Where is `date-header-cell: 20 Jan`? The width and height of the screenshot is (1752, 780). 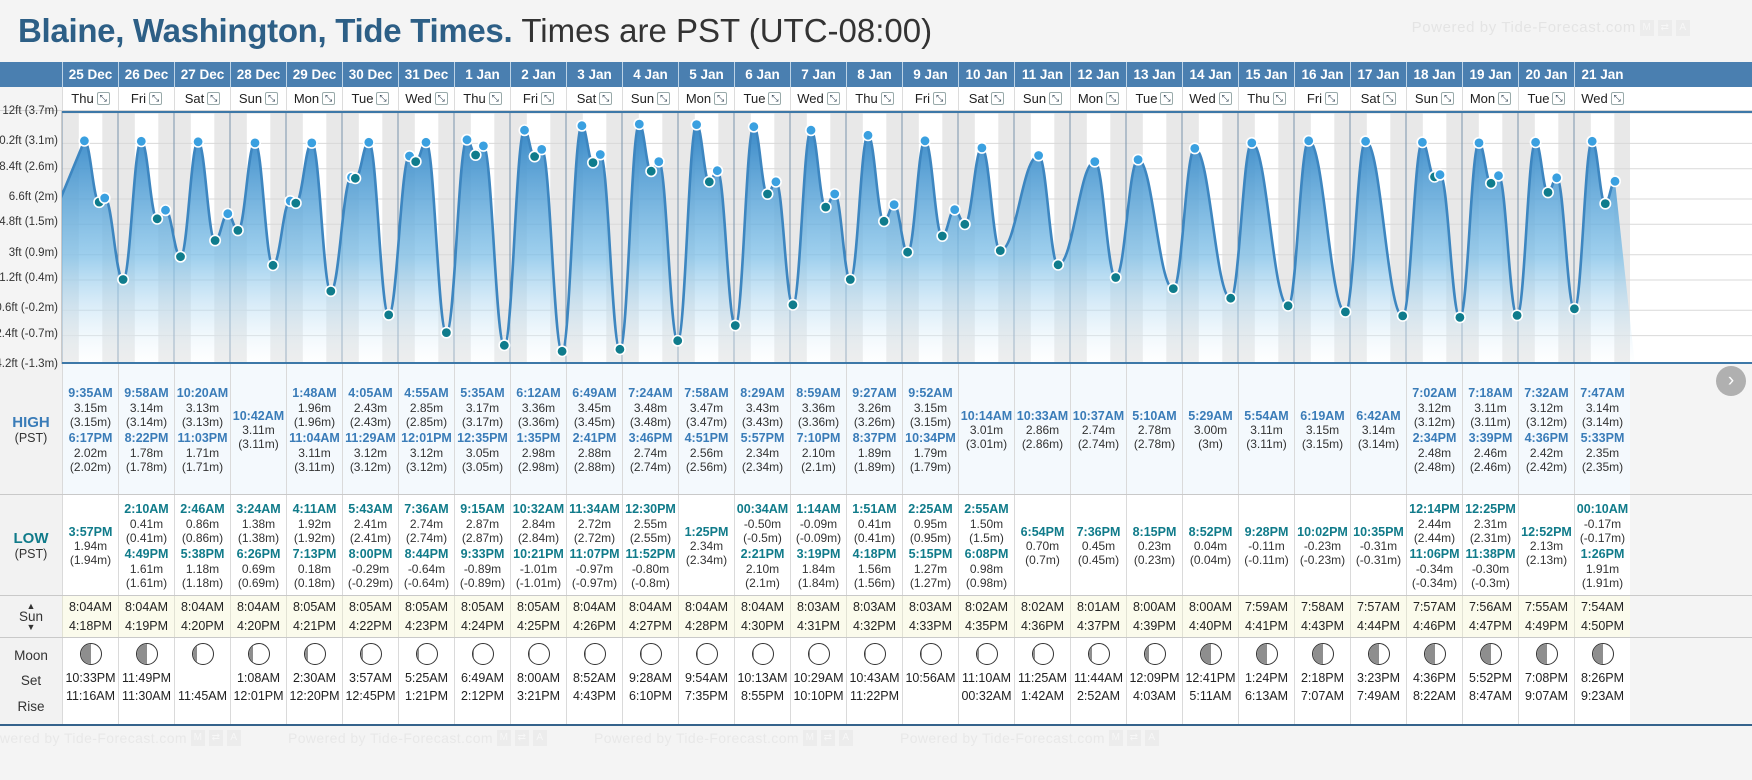
date-header-cell: 20 Jan is located at coordinates (1546, 74).